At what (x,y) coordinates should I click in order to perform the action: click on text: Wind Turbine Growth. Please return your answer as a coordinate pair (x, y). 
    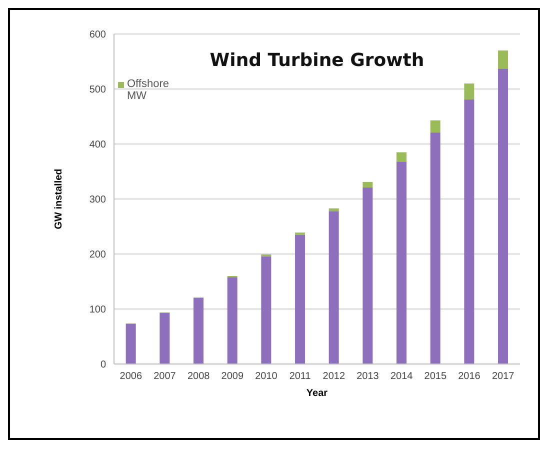
    Looking at the image, I should click on (317, 60).